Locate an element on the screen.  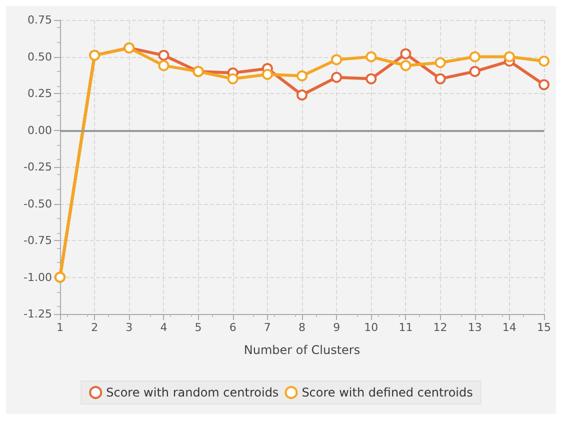
y-tick-label: 0.50 is located at coordinates (40, 57).